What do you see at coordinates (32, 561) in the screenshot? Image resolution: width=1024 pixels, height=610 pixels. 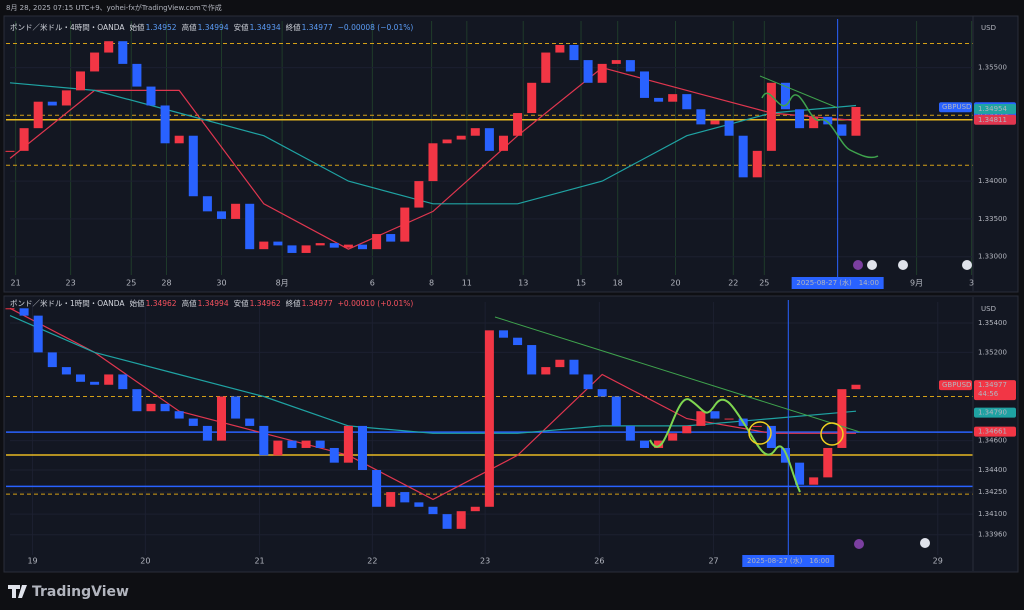 I see `x-tick-label: 19` at bounding box center [32, 561].